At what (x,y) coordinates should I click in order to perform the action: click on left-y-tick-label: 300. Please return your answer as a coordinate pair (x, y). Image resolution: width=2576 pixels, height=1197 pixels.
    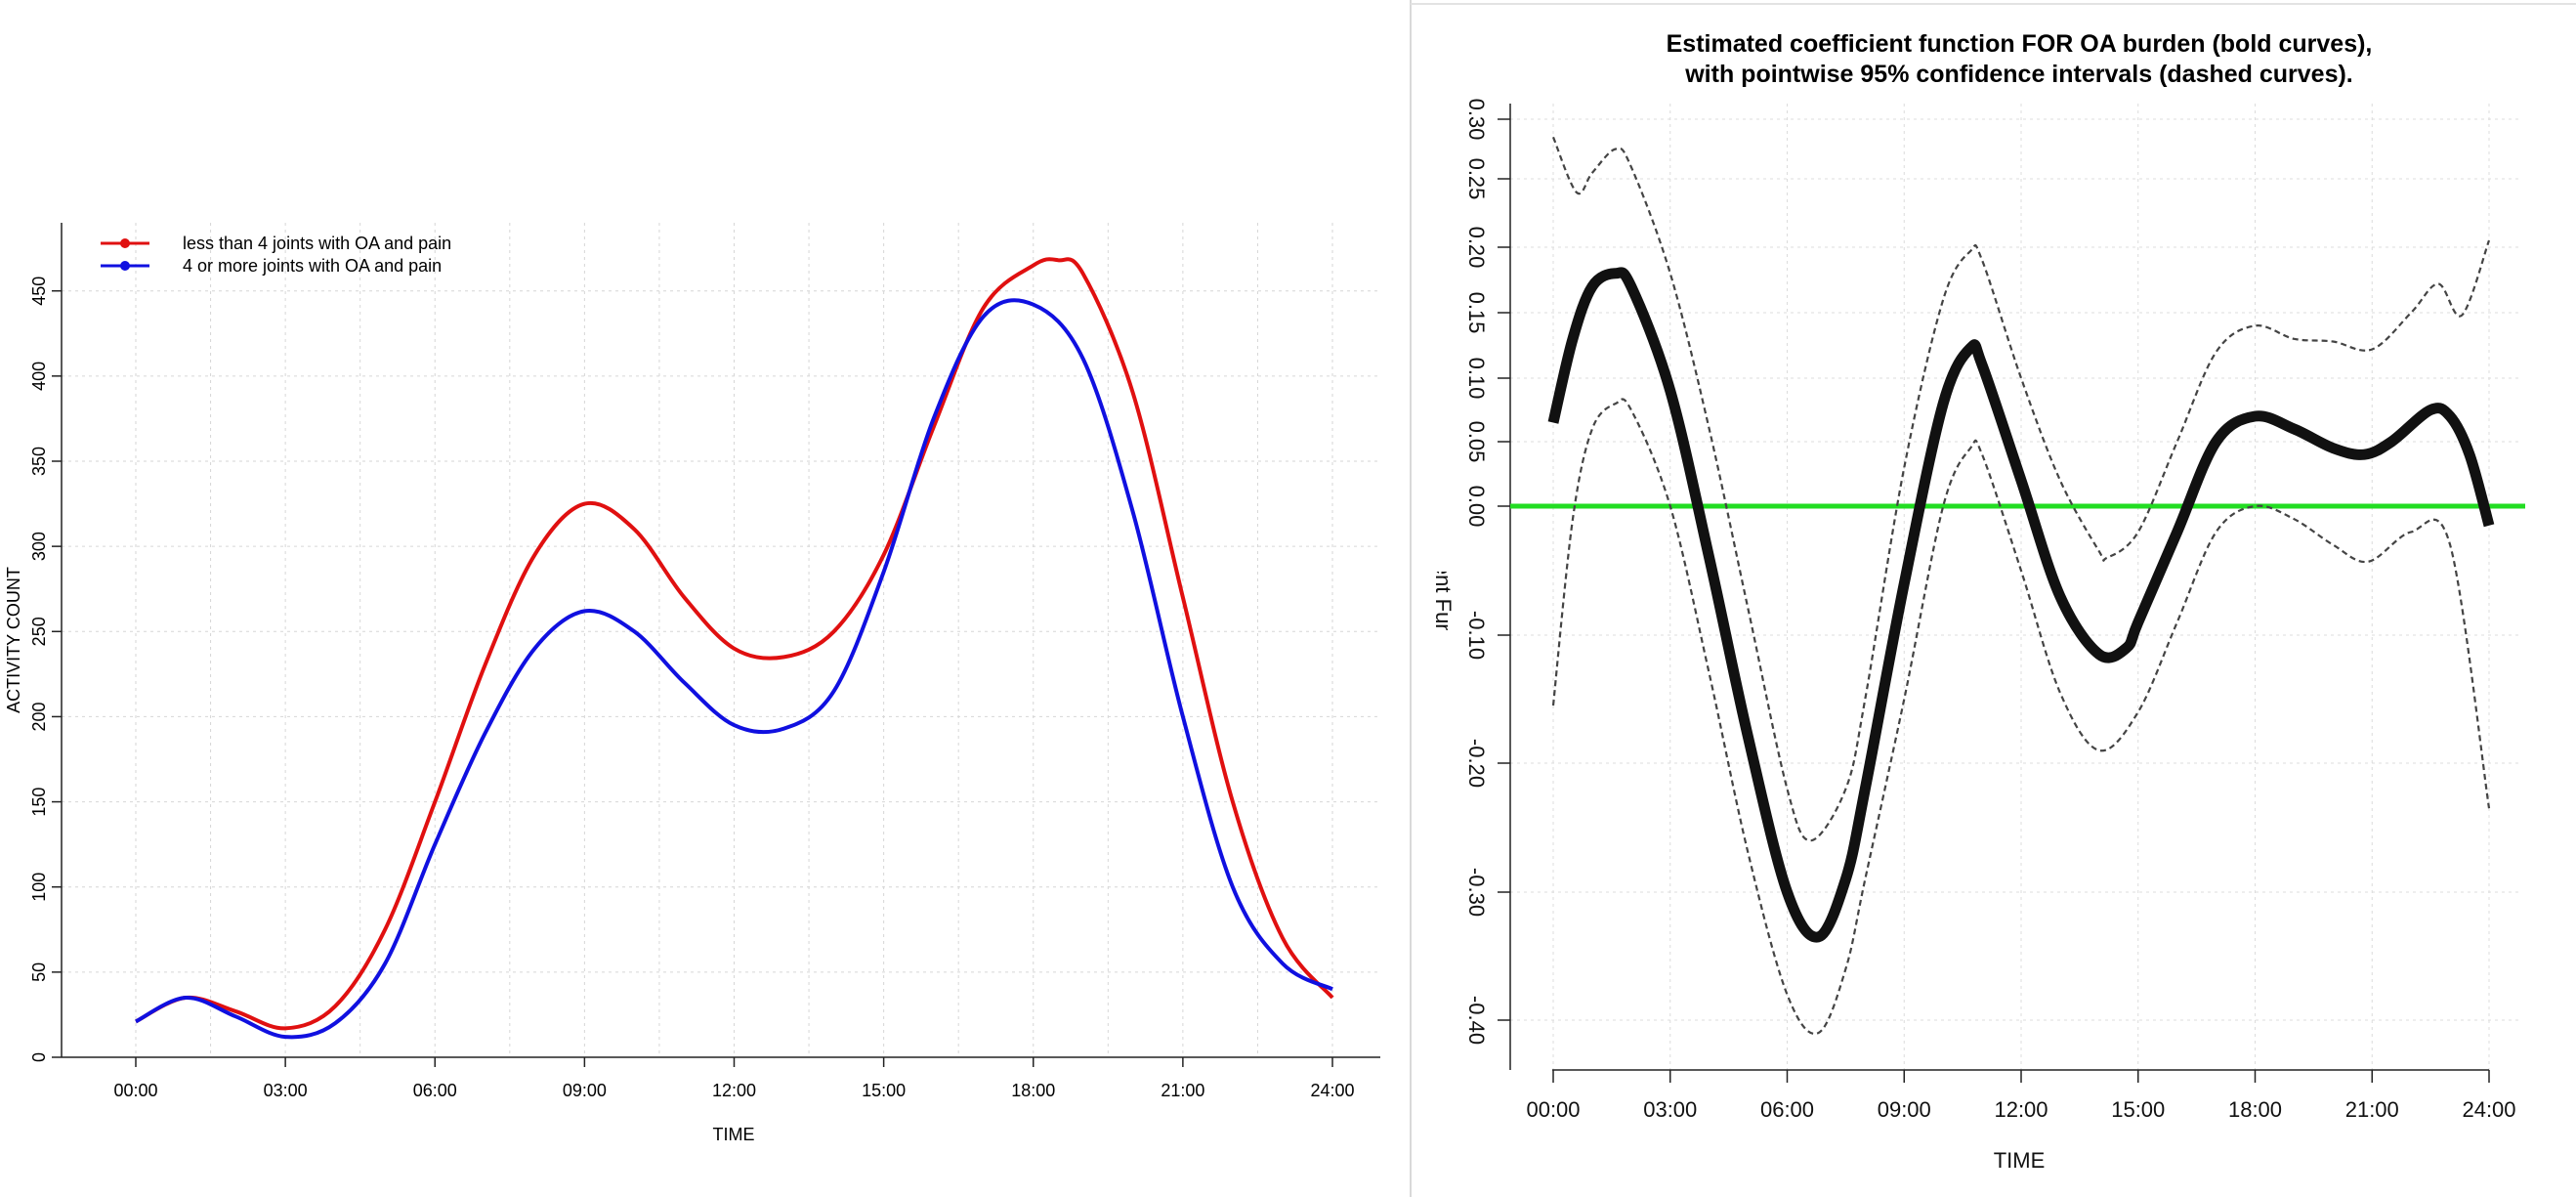
    Looking at the image, I should click on (39, 546).